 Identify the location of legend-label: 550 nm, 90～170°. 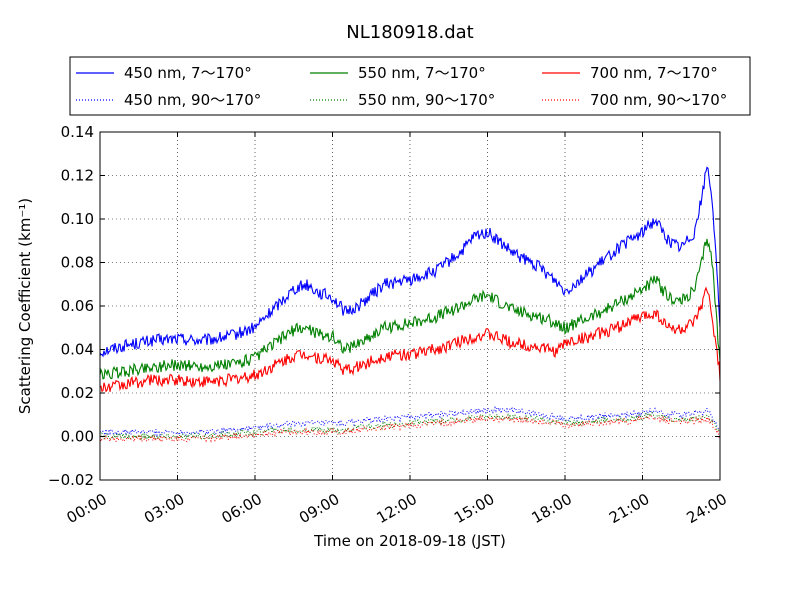
(426, 100).